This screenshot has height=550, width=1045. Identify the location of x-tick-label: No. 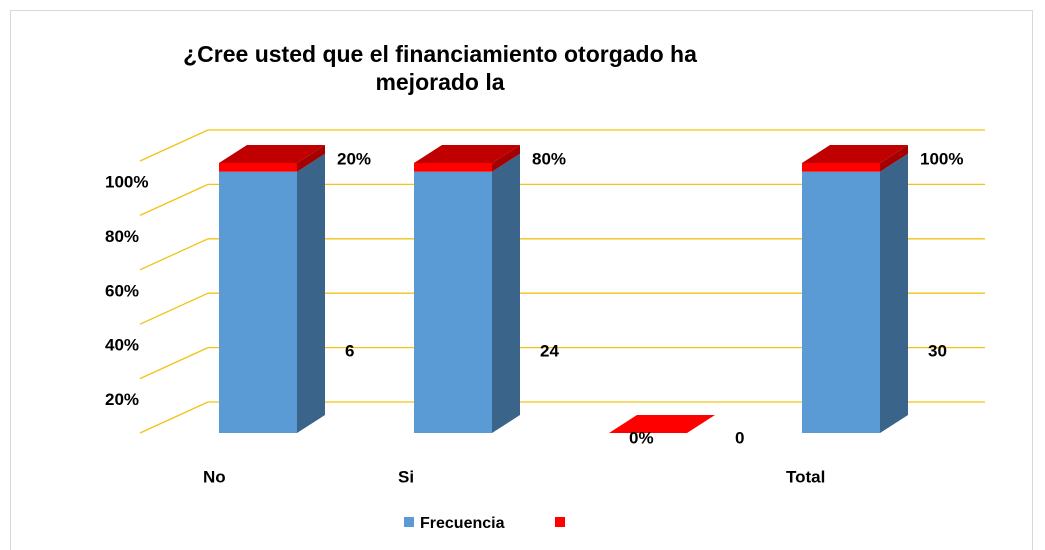
(214, 476).